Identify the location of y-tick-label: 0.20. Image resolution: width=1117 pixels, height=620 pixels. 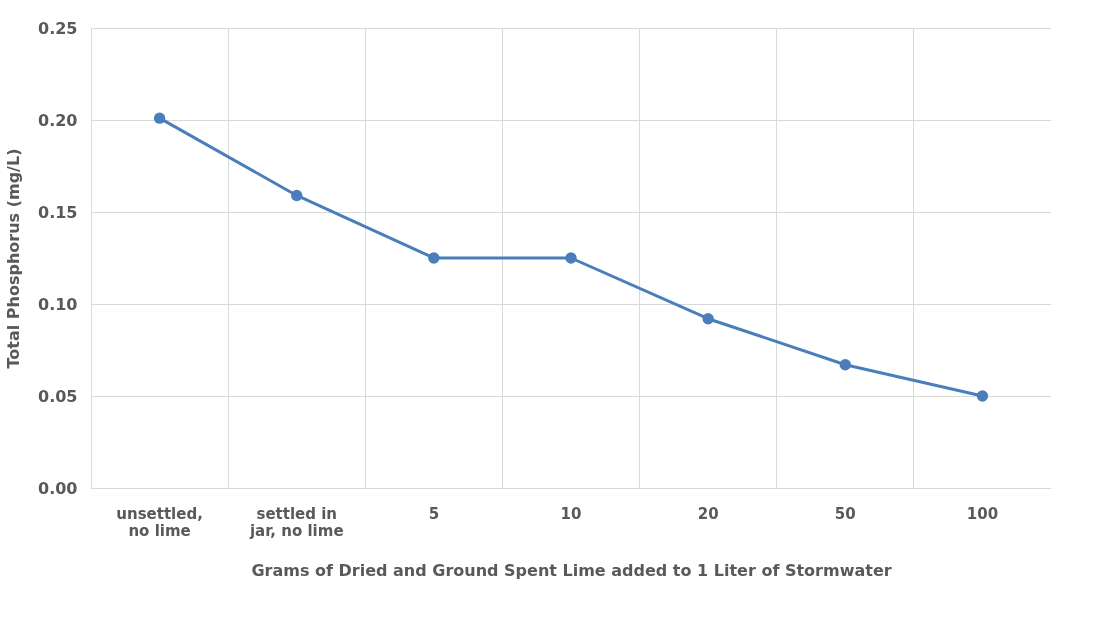
(58, 120).